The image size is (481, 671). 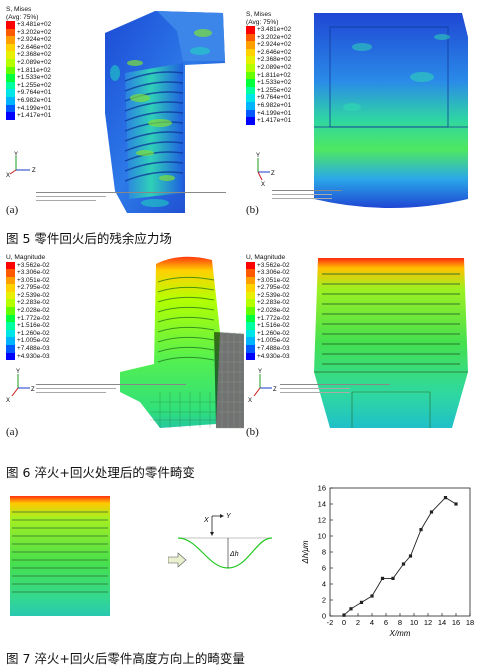 What do you see at coordinates (274, 90) in the screenshot?
I see `legend-value: +1.255e+02` at bounding box center [274, 90].